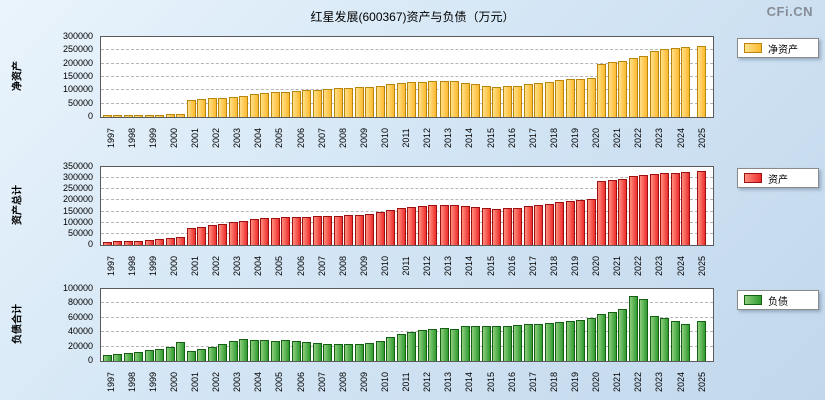  I want to click on x-tick-cell: 2001, so click(194, 381).